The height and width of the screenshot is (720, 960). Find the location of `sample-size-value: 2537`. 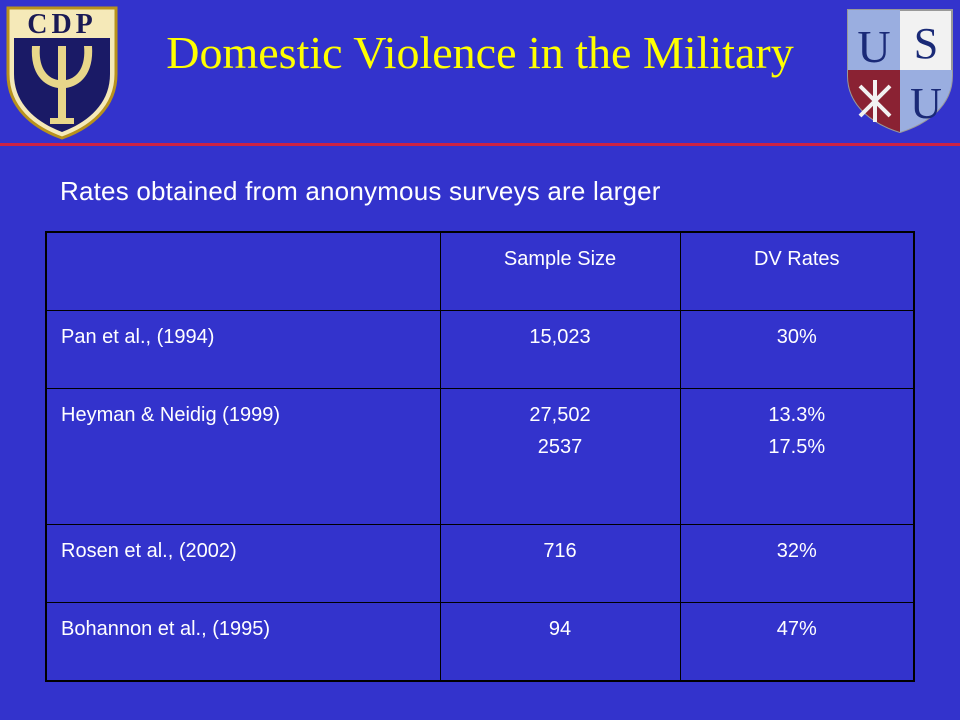

sample-size-value: 2537 is located at coordinates (560, 447).